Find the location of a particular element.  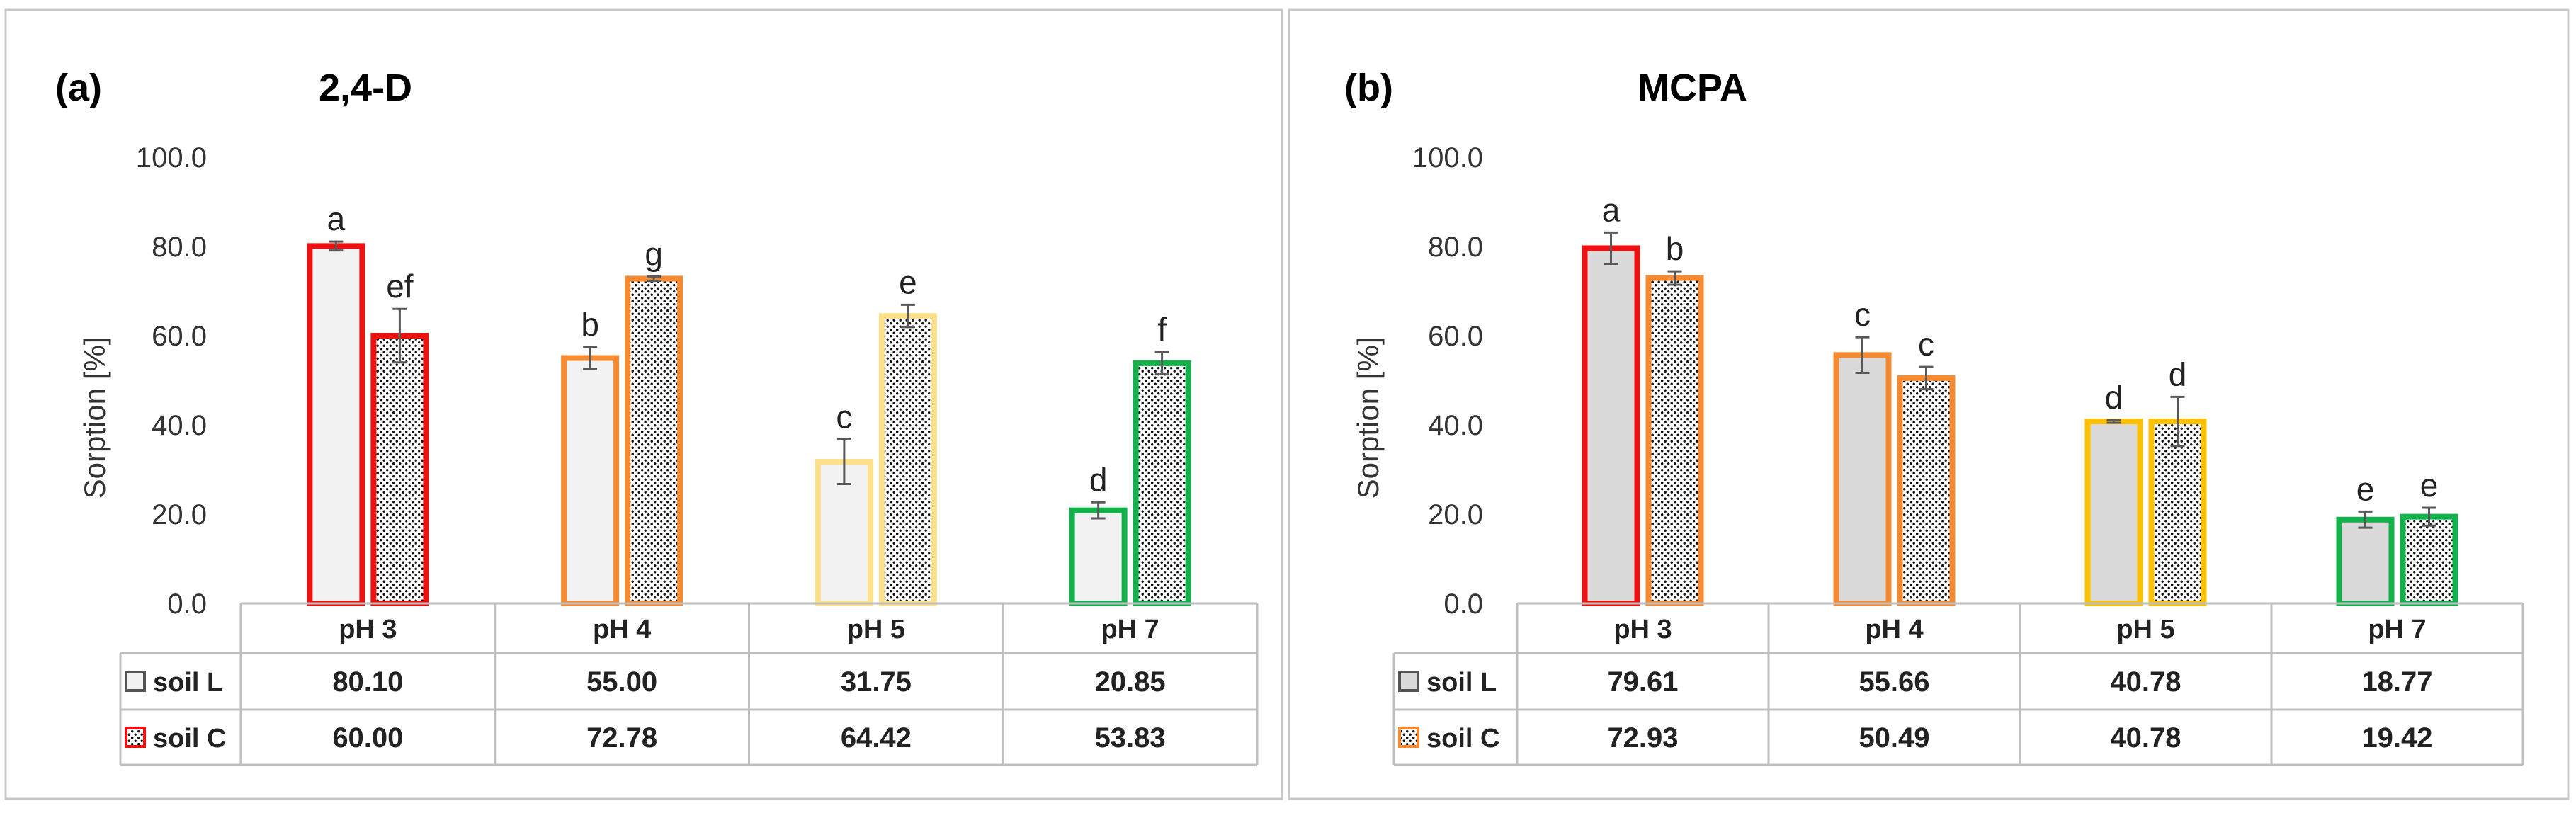

significance-letter: f is located at coordinates (1162, 329).